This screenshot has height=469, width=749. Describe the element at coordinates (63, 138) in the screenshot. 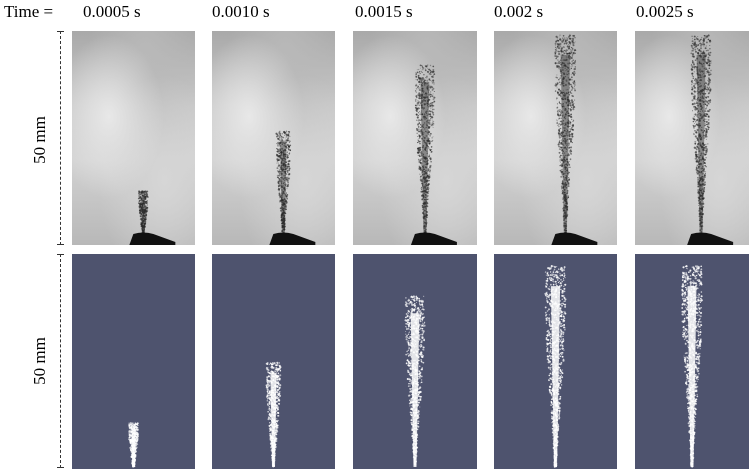

I see `scale-bar-top` at that location.